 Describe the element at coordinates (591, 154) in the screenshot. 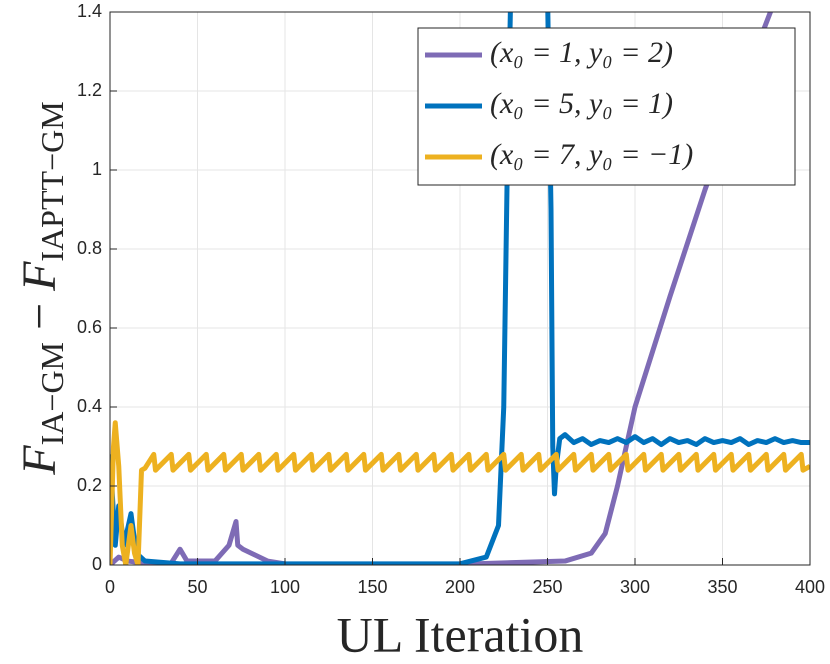

I see `legend-label: (x₀ = 7, y₀ = −1)` at that location.